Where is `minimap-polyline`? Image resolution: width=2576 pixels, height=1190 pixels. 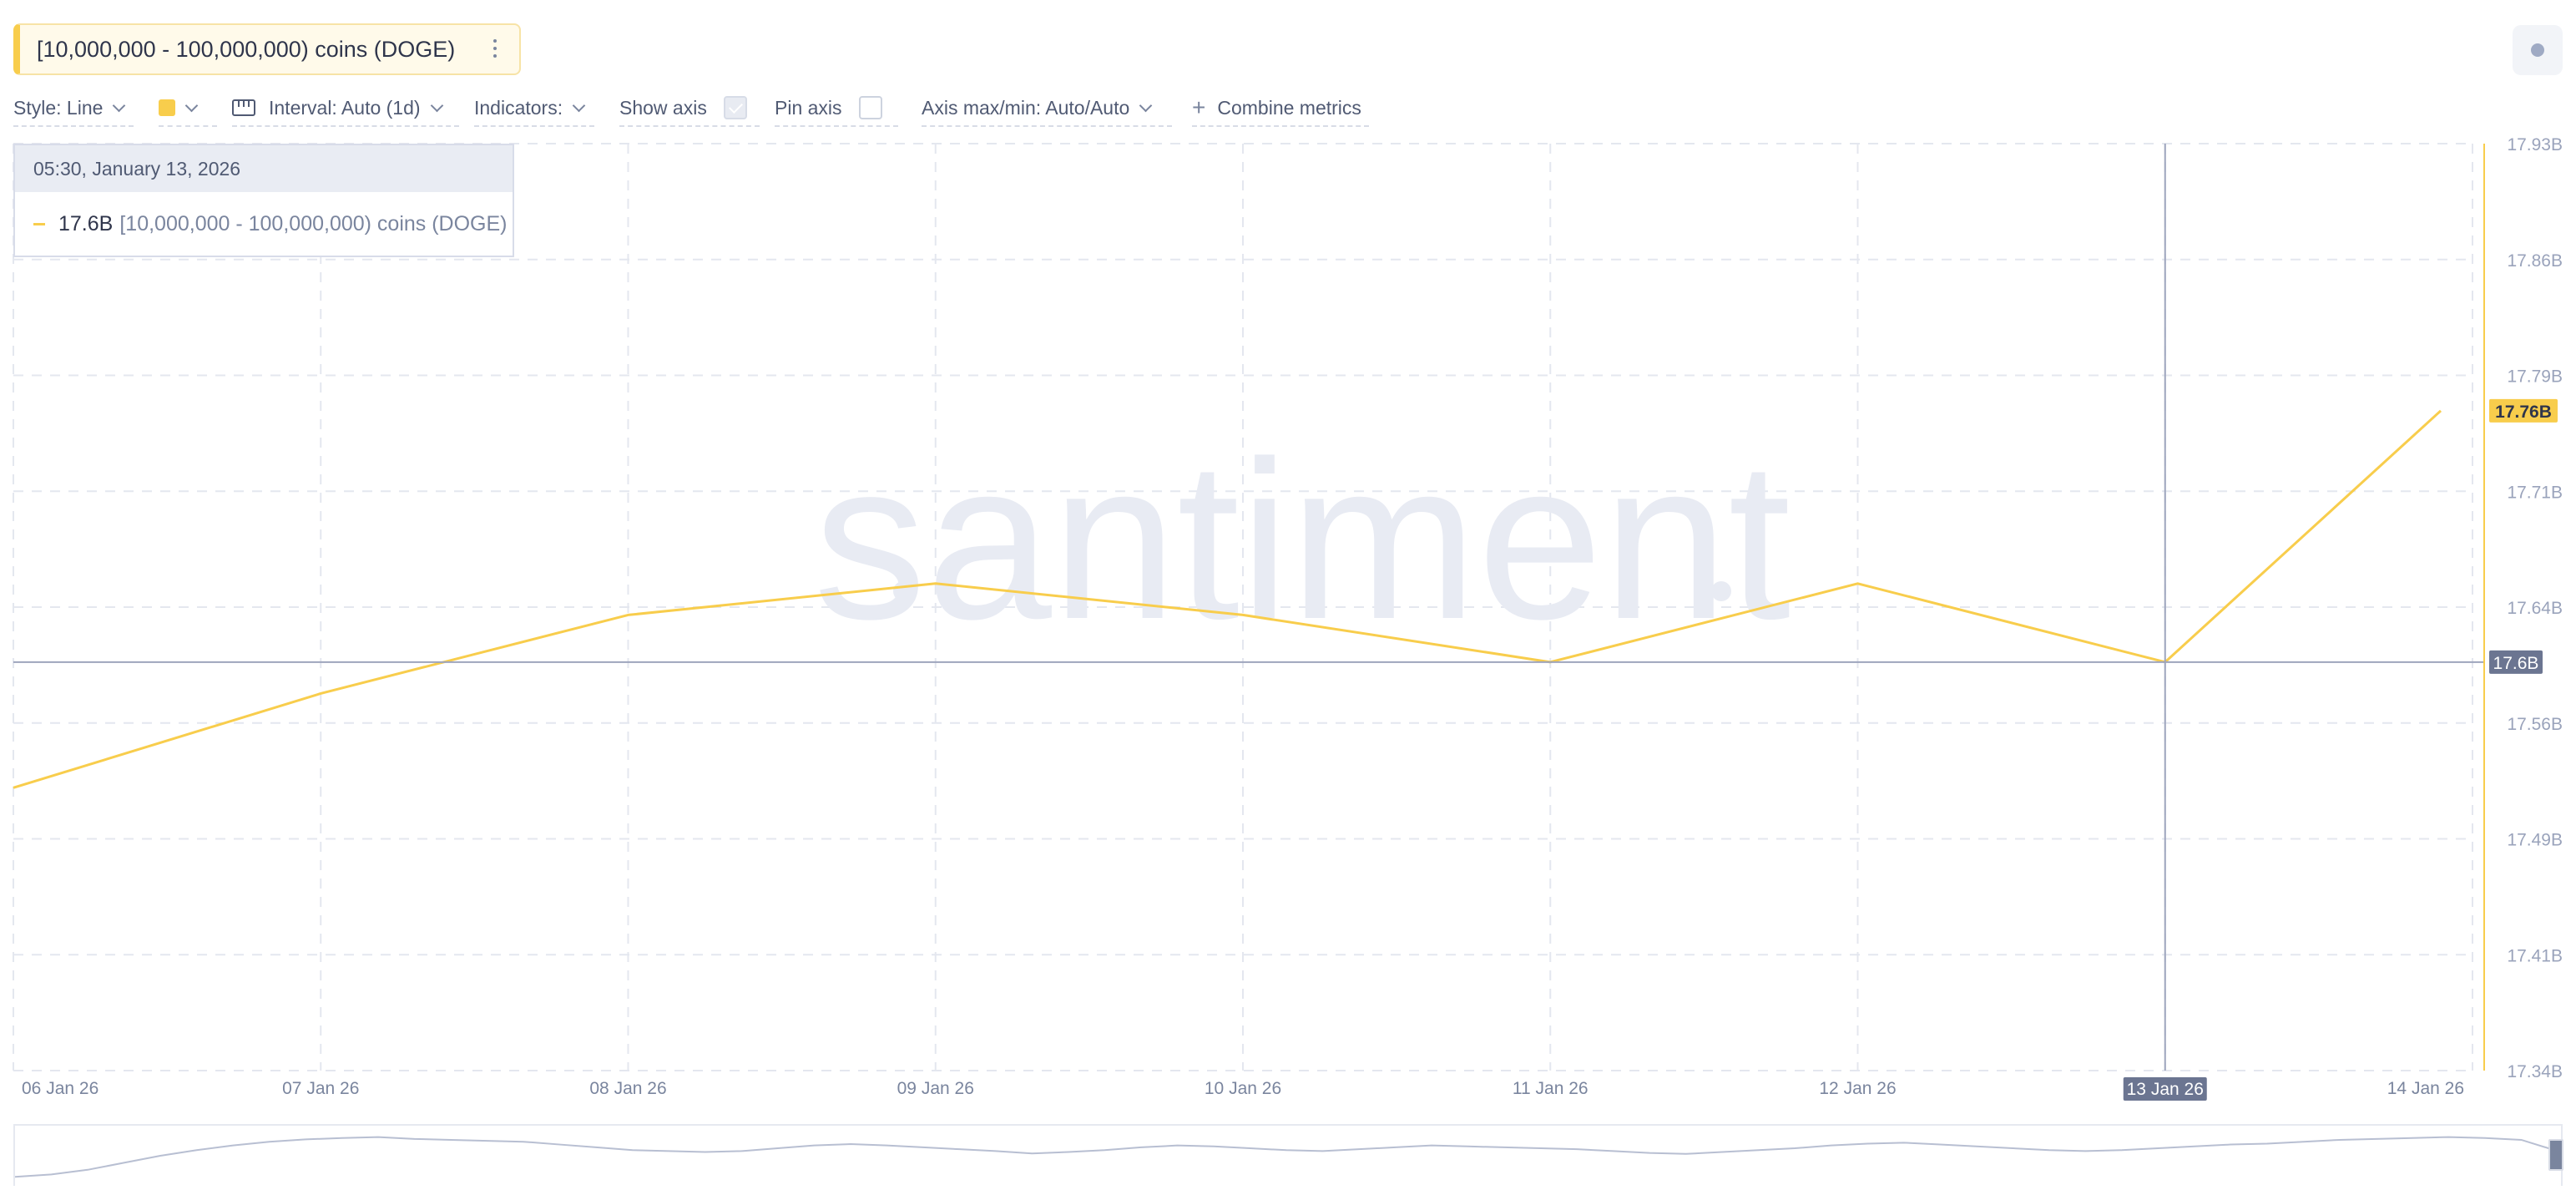 minimap-polyline is located at coordinates (1286, 1157).